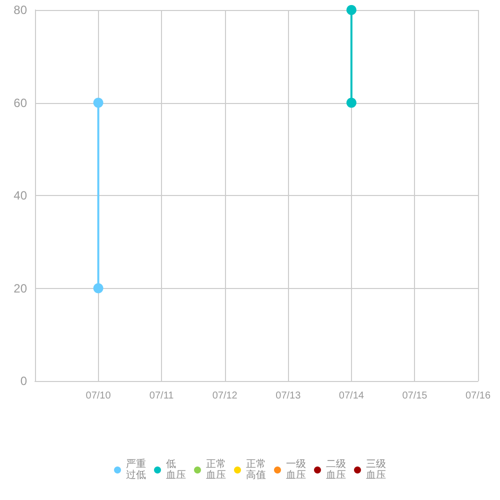  What do you see at coordinates (21, 195) in the screenshot?
I see `y-tick-label: 40` at bounding box center [21, 195].